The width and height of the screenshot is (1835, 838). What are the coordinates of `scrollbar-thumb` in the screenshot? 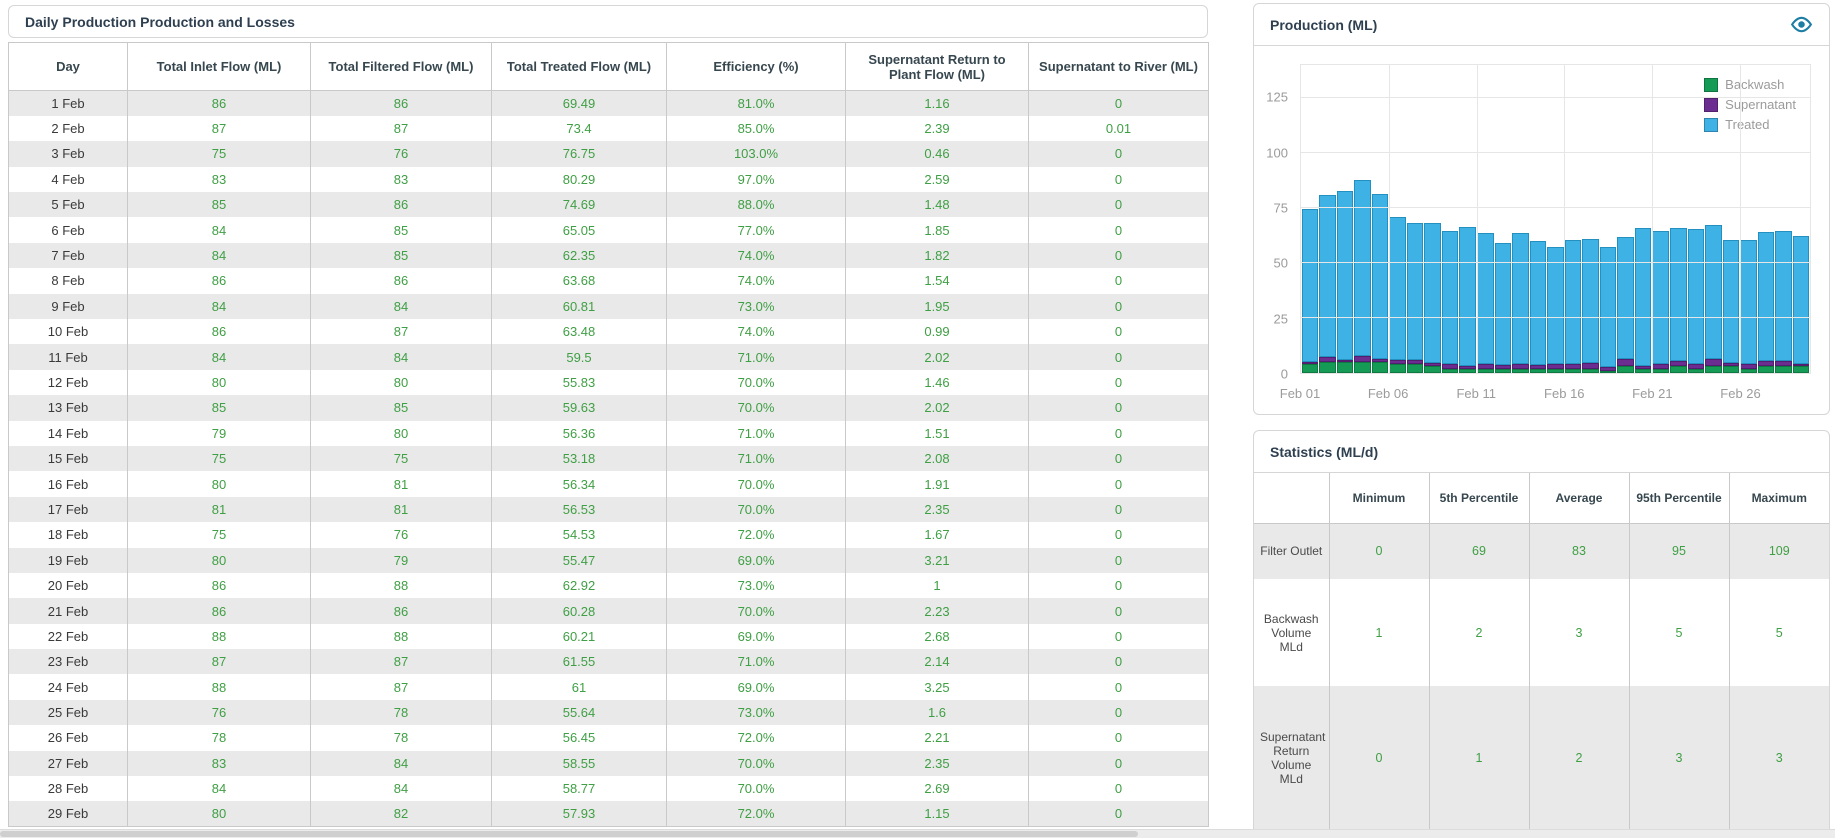 It's located at (569, 834).